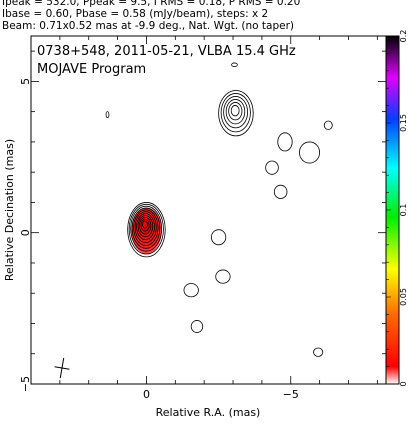 This screenshot has width=409, height=424. What do you see at coordinates (25, 384) in the screenshot?
I see `y-tick-label: −5` at bounding box center [25, 384].